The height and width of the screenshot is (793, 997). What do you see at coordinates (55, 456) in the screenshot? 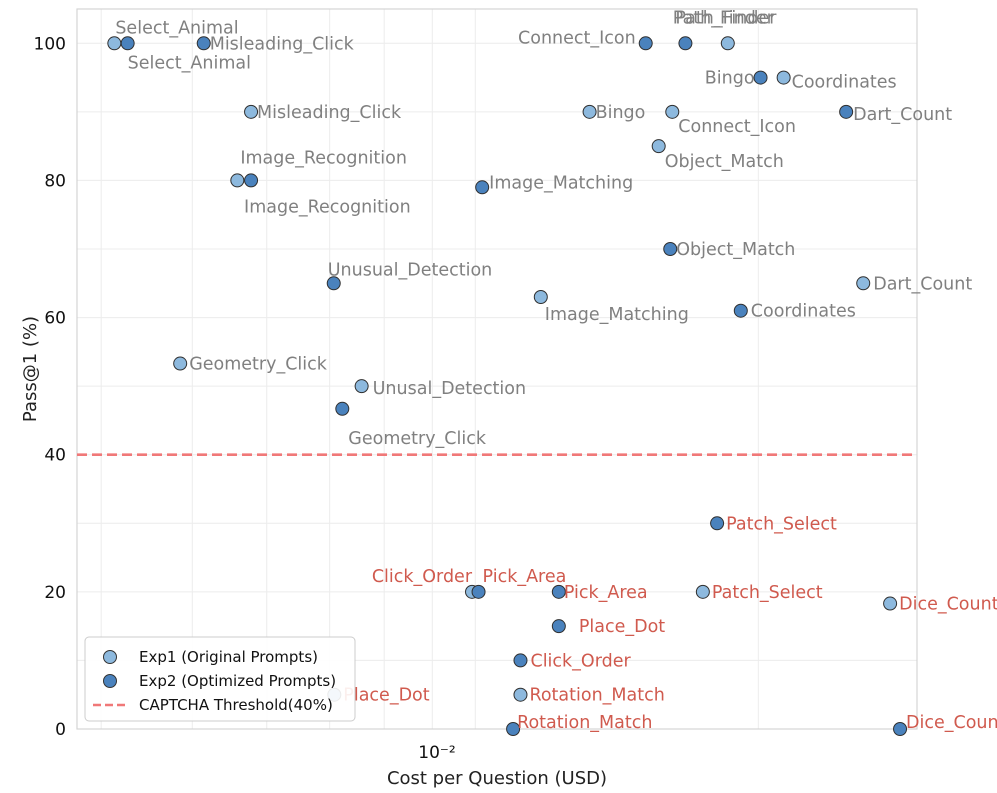
I see `y-tick-label: 40` at bounding box center [55, 456].